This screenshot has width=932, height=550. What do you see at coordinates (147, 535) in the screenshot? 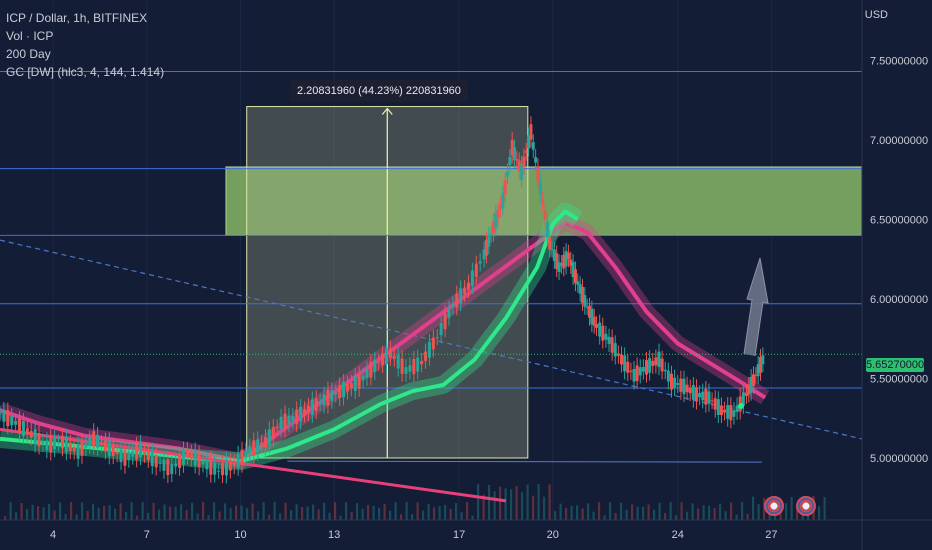
I see `time-axis-tick-label: 7` at bounding box center [147, 535].